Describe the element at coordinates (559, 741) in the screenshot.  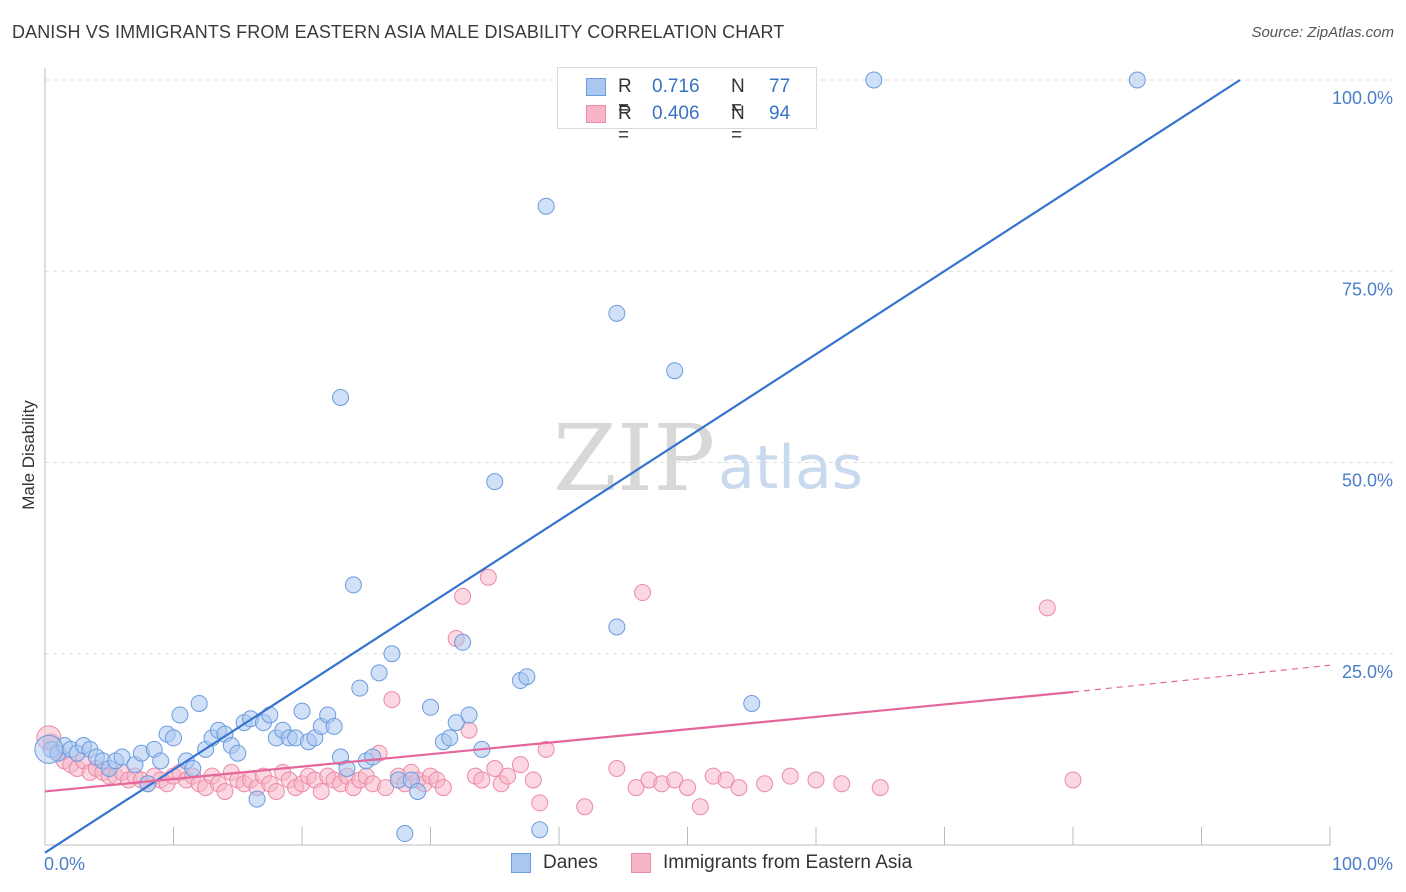
I see `immigrants-trend-line` at that location.